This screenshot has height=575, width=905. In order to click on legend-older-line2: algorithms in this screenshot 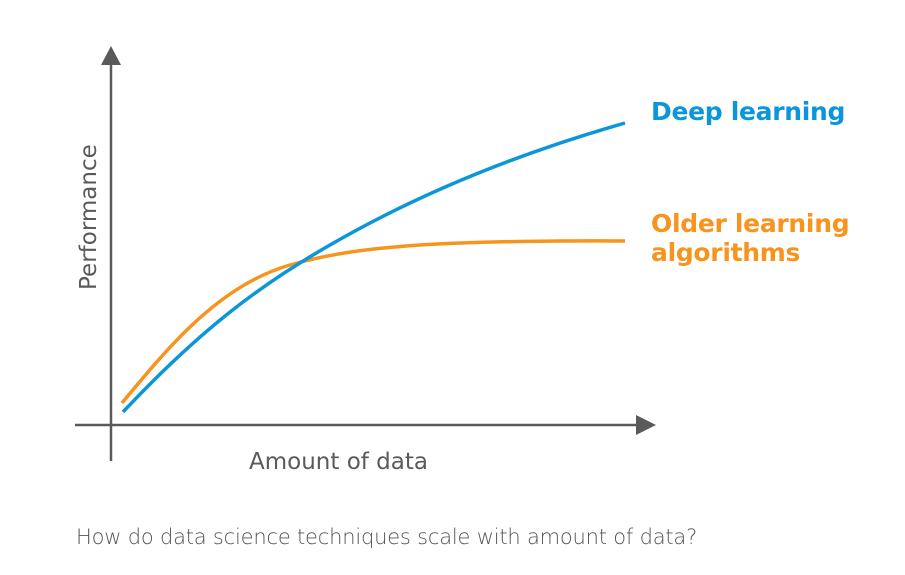, I will do `click(726, 252)`.